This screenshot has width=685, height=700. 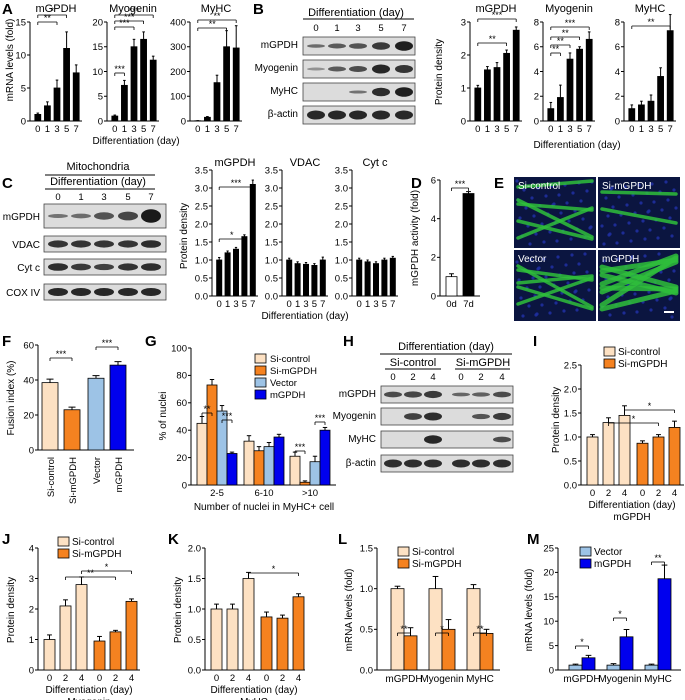 What do you see at coordinates (28, 345) in the screenshot?
I see `panel-f-y-tick-label: 60` at bounding box center [28, 345].